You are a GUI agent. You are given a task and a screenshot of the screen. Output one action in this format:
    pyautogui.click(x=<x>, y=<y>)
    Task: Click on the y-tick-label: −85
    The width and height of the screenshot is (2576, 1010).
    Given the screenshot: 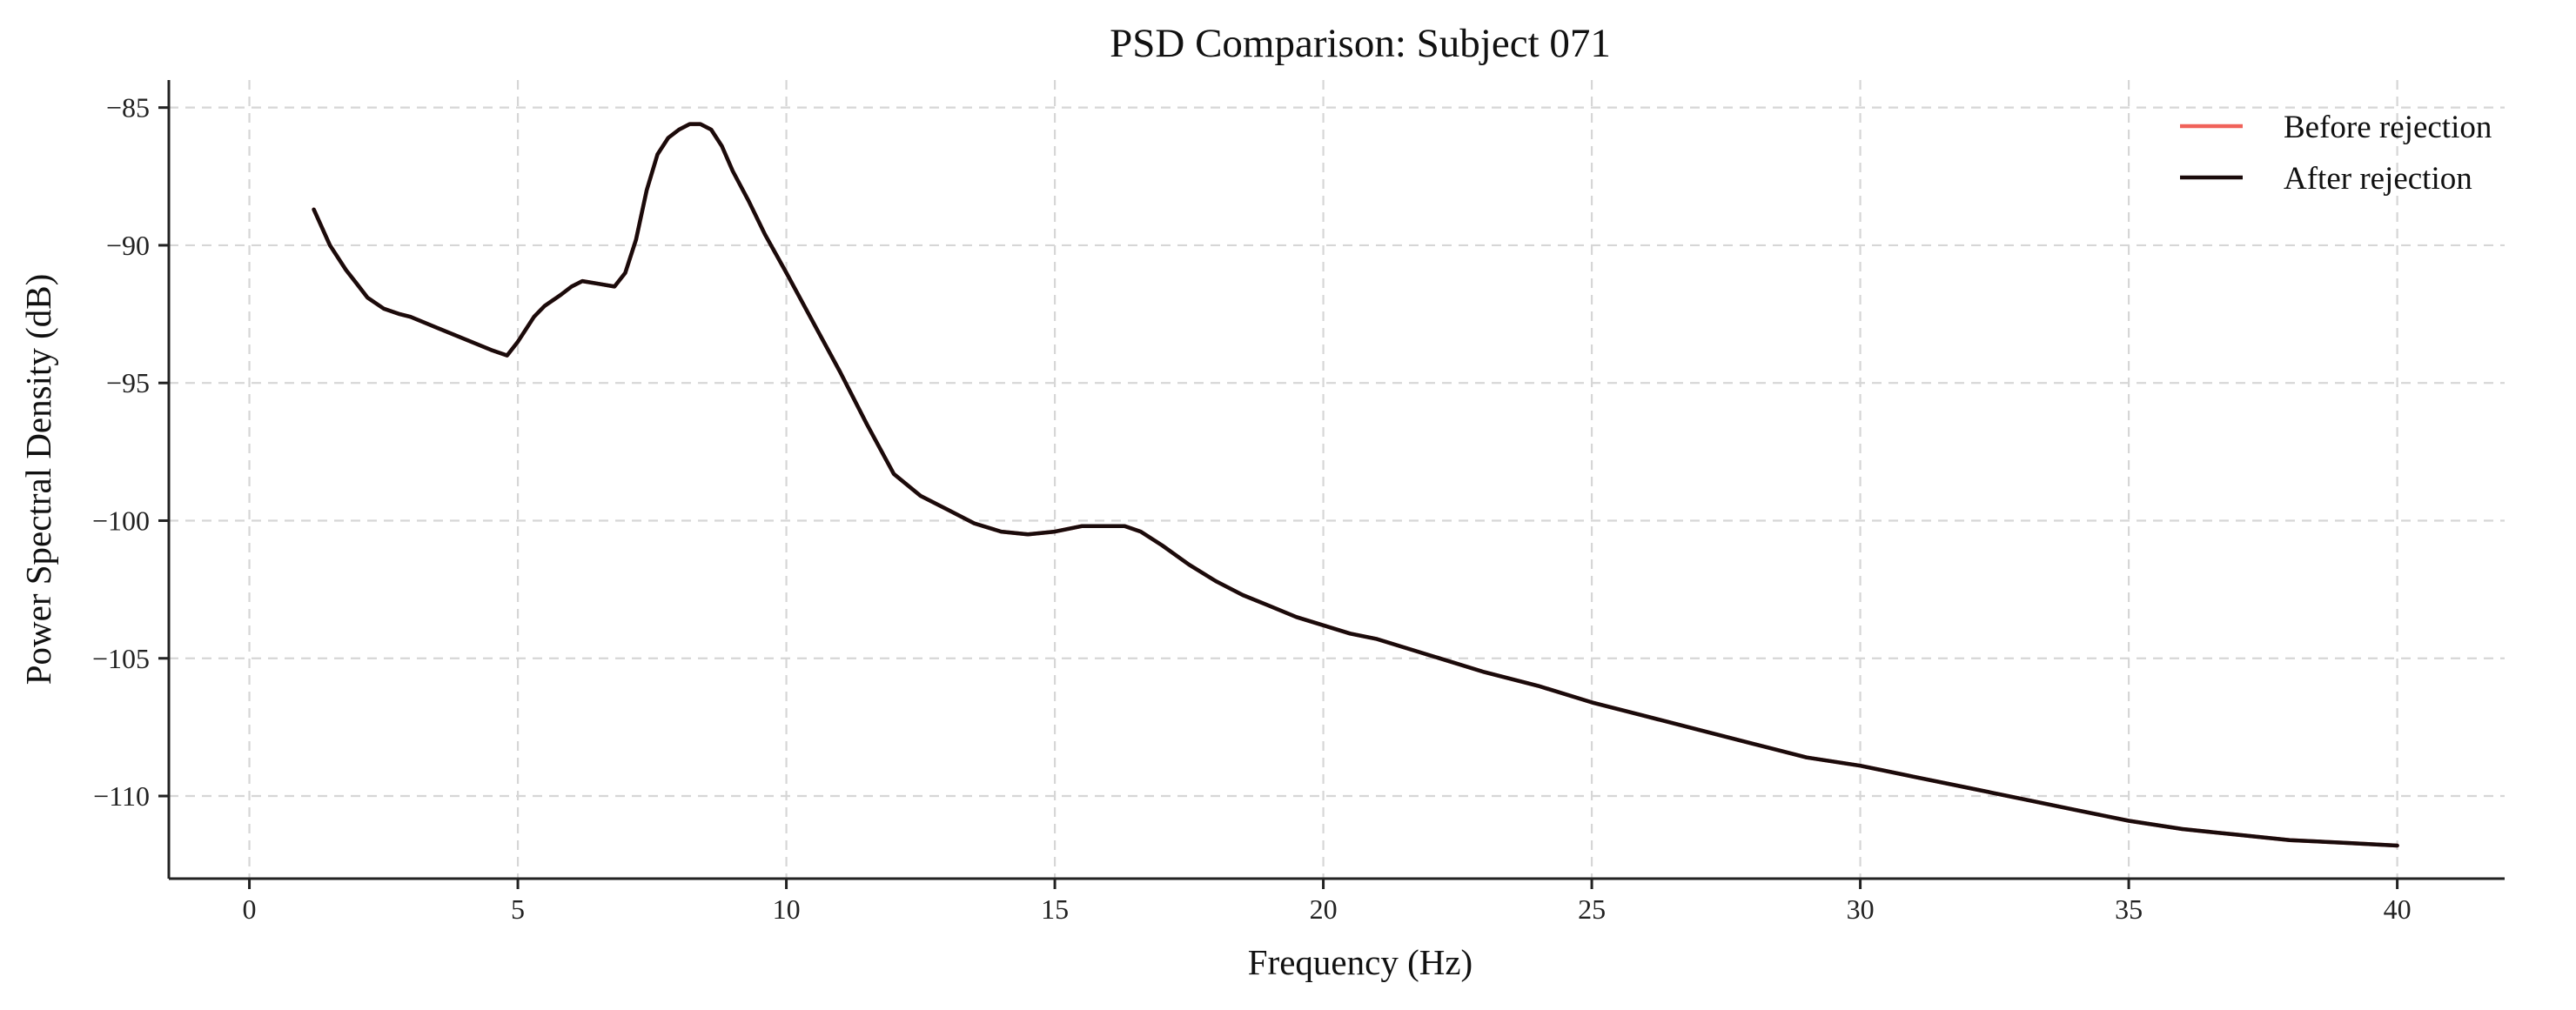 What is the action you would take?
    pyautogui.click(x=128, y=108)
    